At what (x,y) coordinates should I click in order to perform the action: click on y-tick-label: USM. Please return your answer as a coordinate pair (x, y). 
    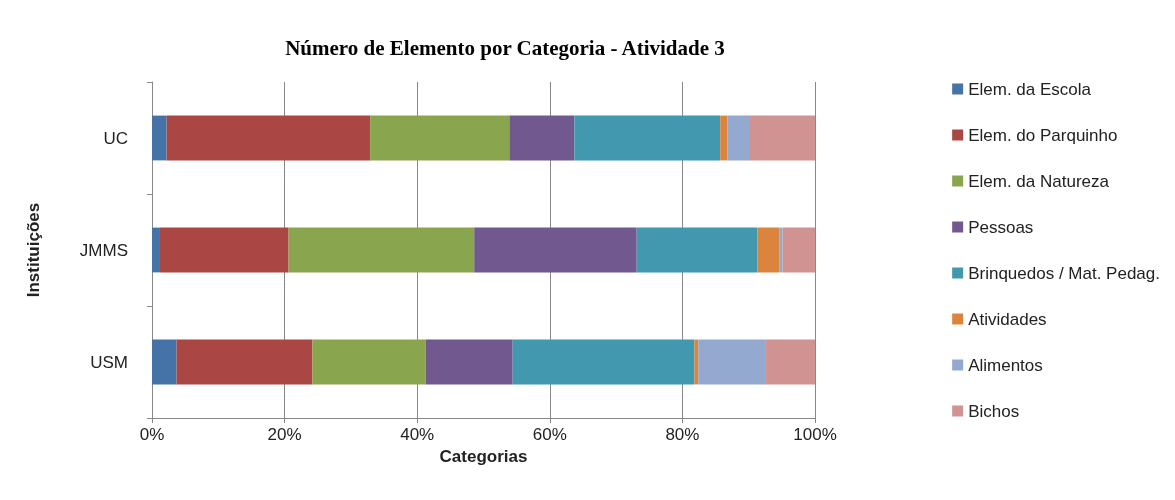
    Looking at the image, I should click on (109, 362).